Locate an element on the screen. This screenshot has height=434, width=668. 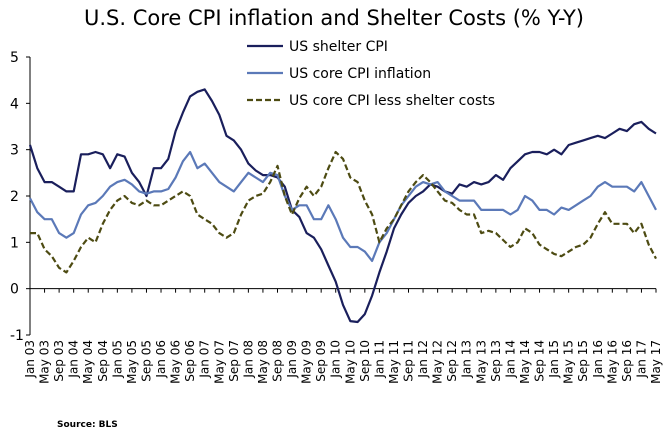
y-tick-label: 1 is located at coordinates (14, 243).